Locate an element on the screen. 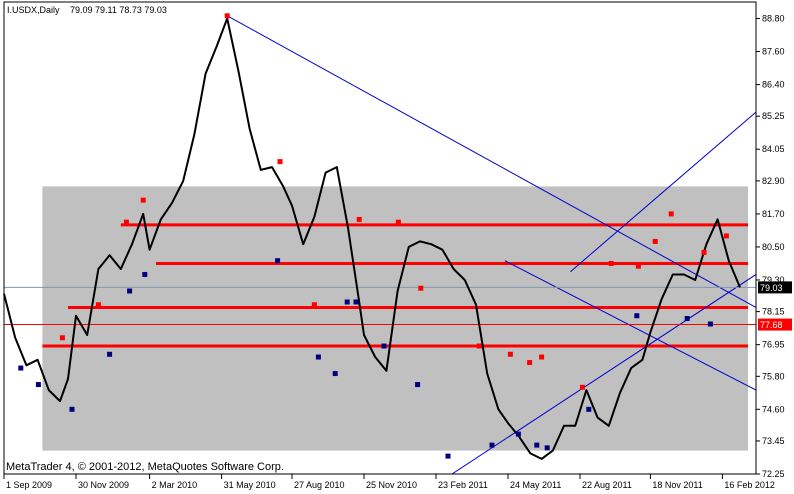  ohlc-readout: 79.09 79.11 78.73 79.03 is located at coordinates (118, 10).